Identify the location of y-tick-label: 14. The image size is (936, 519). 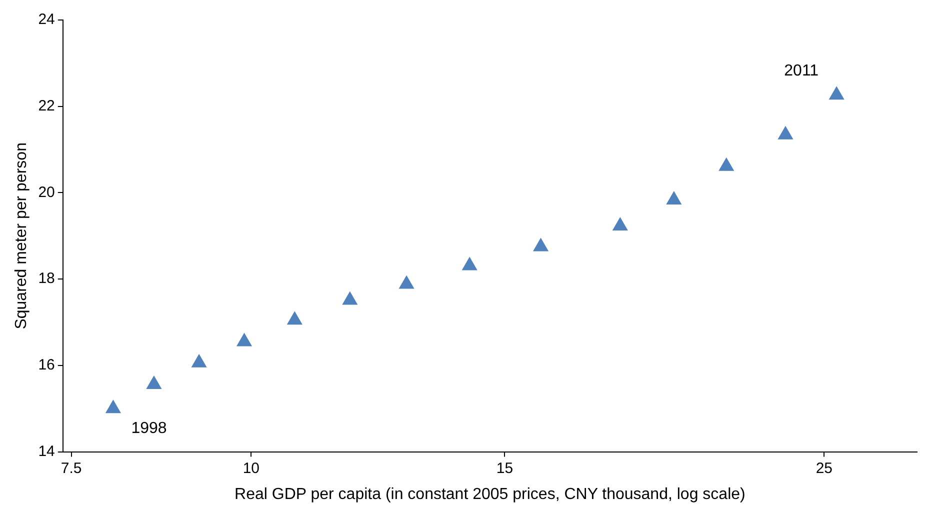
(46, 451).